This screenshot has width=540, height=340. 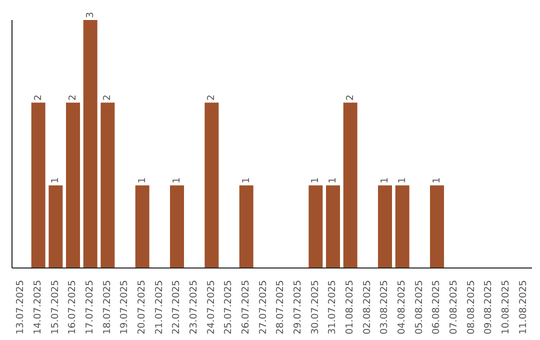 I want to click on x-tick-label: 25.07.2025, so click(x=228, y=307).